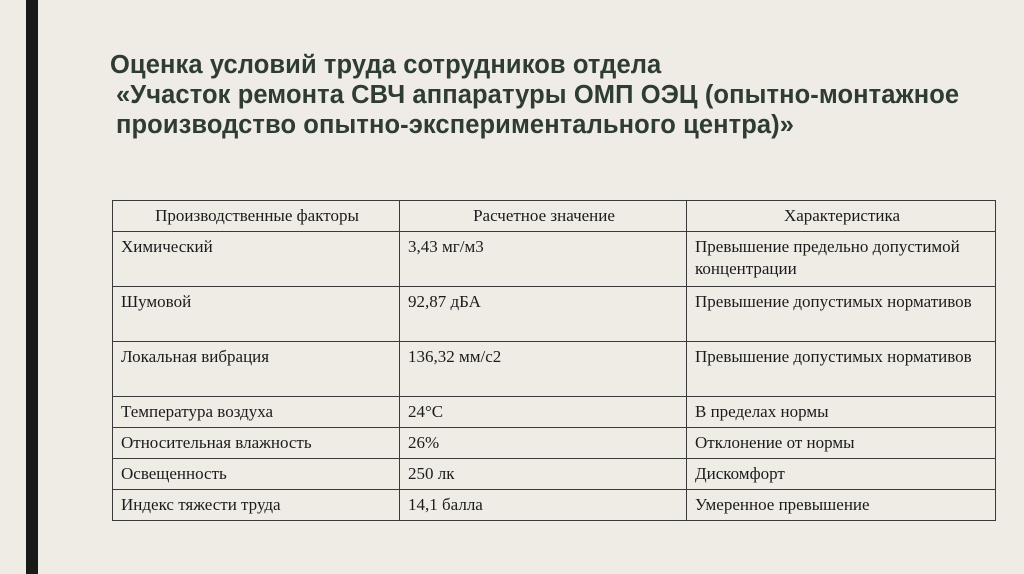 The width and height of the screenshot is (1024, 574). What do you see at coordinates (543, 314) in the screenshot?
I see `cell-value: 92,87 дБА` at bounding box center [543, 314].